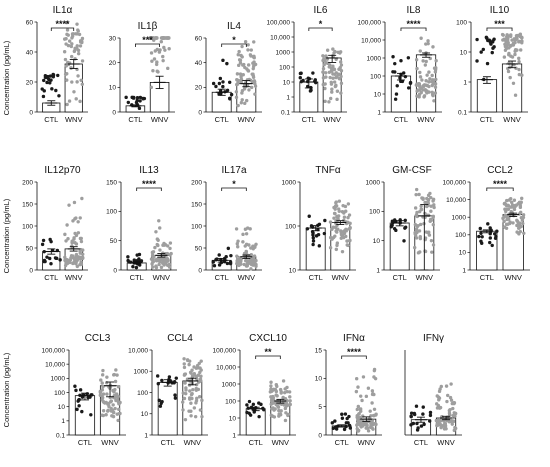  Describe the element at coordinates (234, 184) in the screenshot. I see `significance-label: *` at that location.